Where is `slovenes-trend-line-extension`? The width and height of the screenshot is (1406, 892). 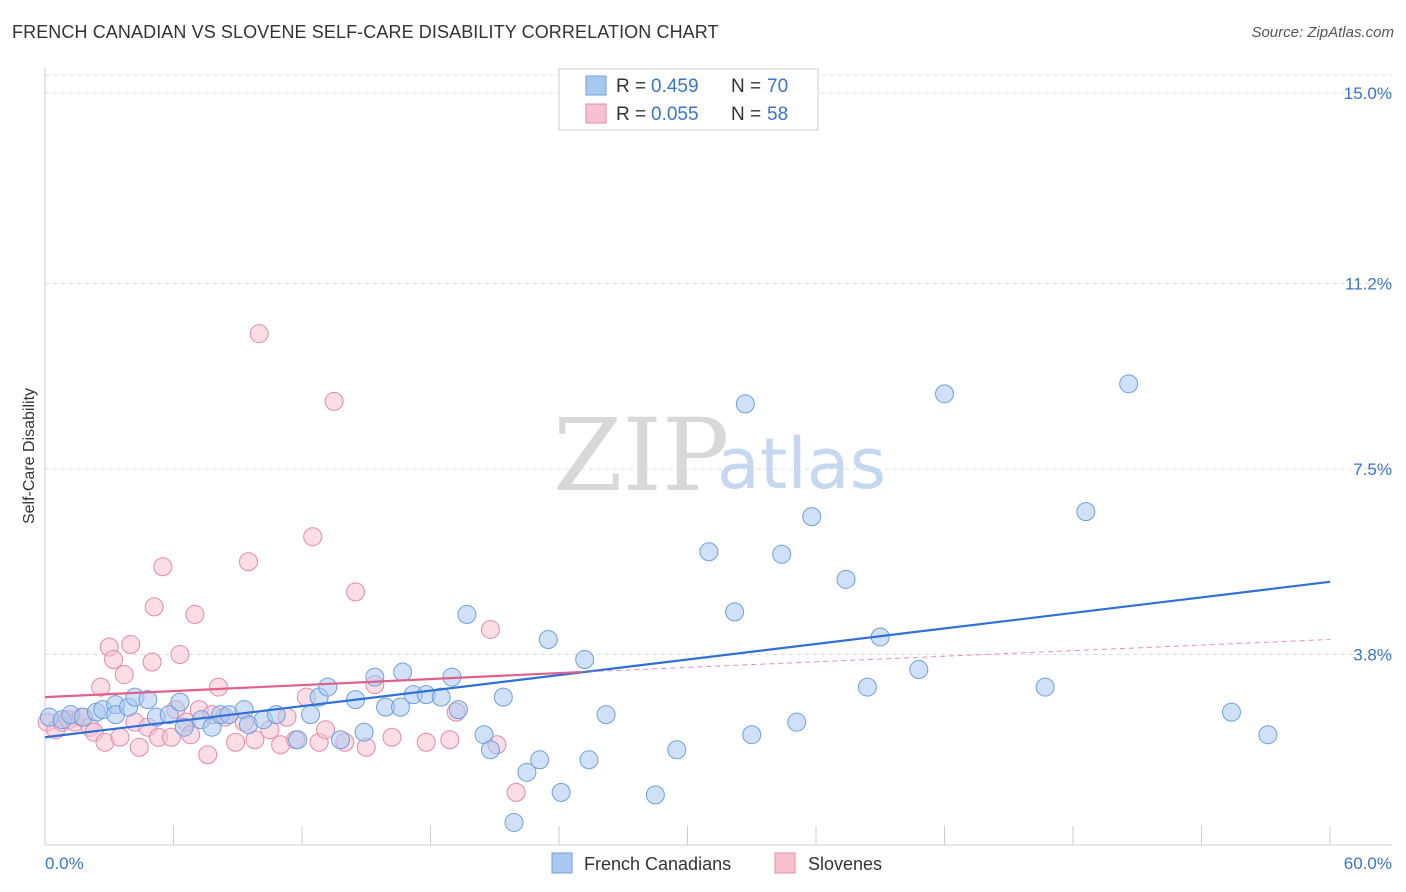
slovenes-trend-line-extension is located at coordinates (955, 655).